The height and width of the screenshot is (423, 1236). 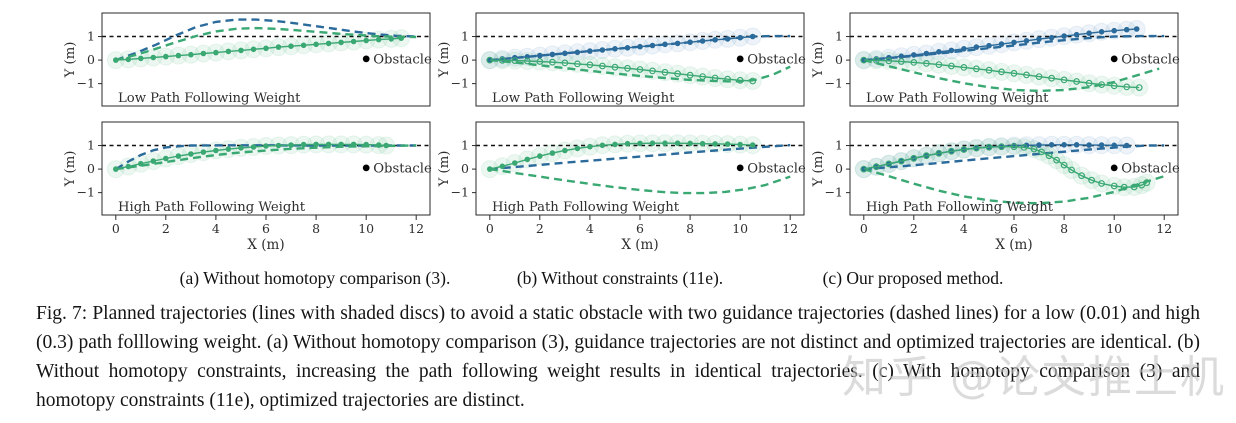 What do you see at coordinates (216, 228) in the screenshot?
I see `x-tick-label: 4` at bounding box center [216, 228].